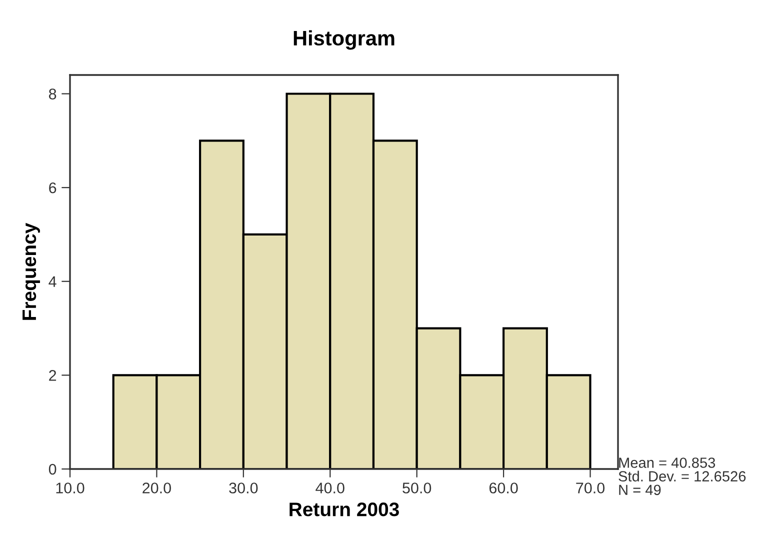 This screenshot has width=782, height=538. I want to click on x-tick-label: 60.0, so click(503, 488).